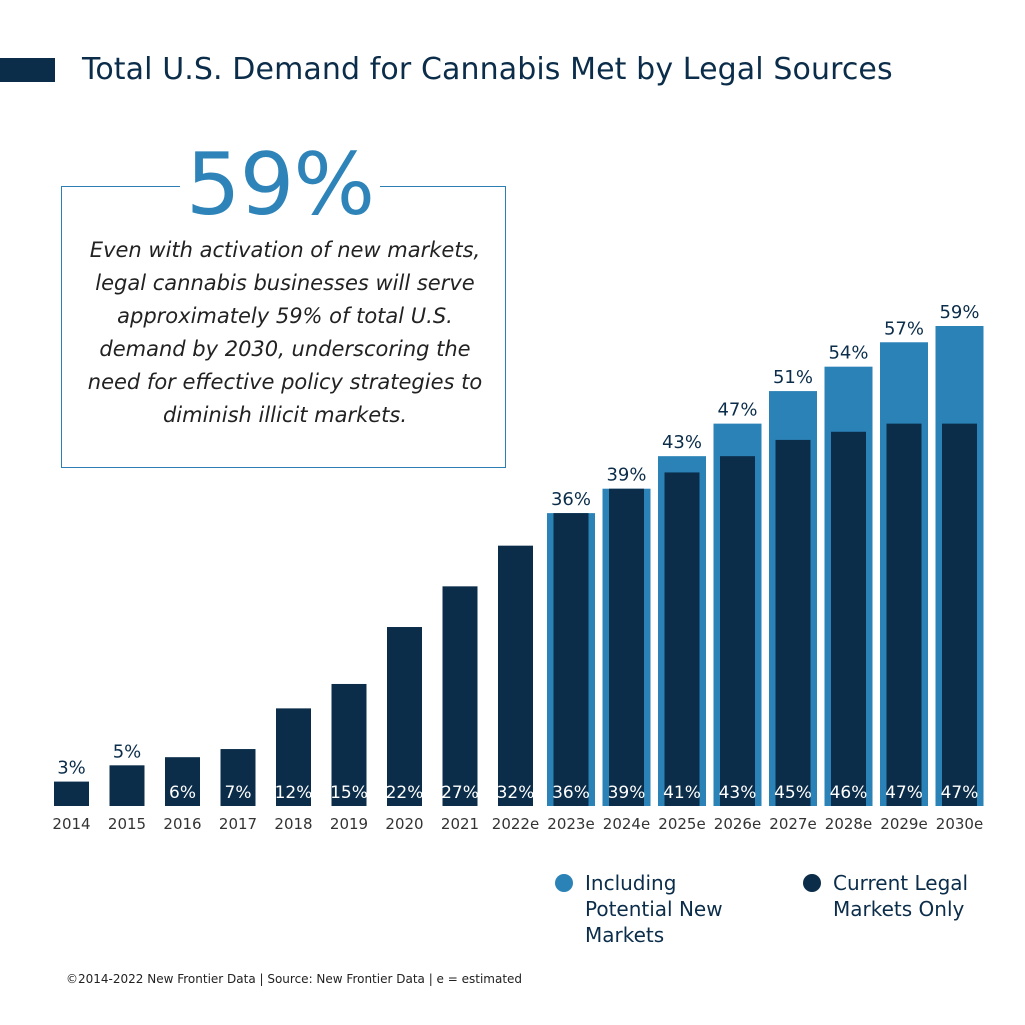 The height and width of the screenshot is (1025, 1025). Describe the element at coordinates (904, 793) in the screenshot. I see `label-current-2029e: 47%` at that location.